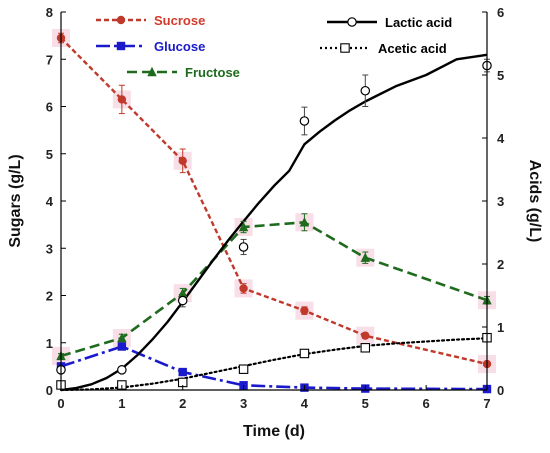 Image resolution: width=550 pixels, height=453 pixels. What do you see at coordinates (426, 403) in the screenshot?
I see `x-tick-label: 6` at bounding box center [426, 403].